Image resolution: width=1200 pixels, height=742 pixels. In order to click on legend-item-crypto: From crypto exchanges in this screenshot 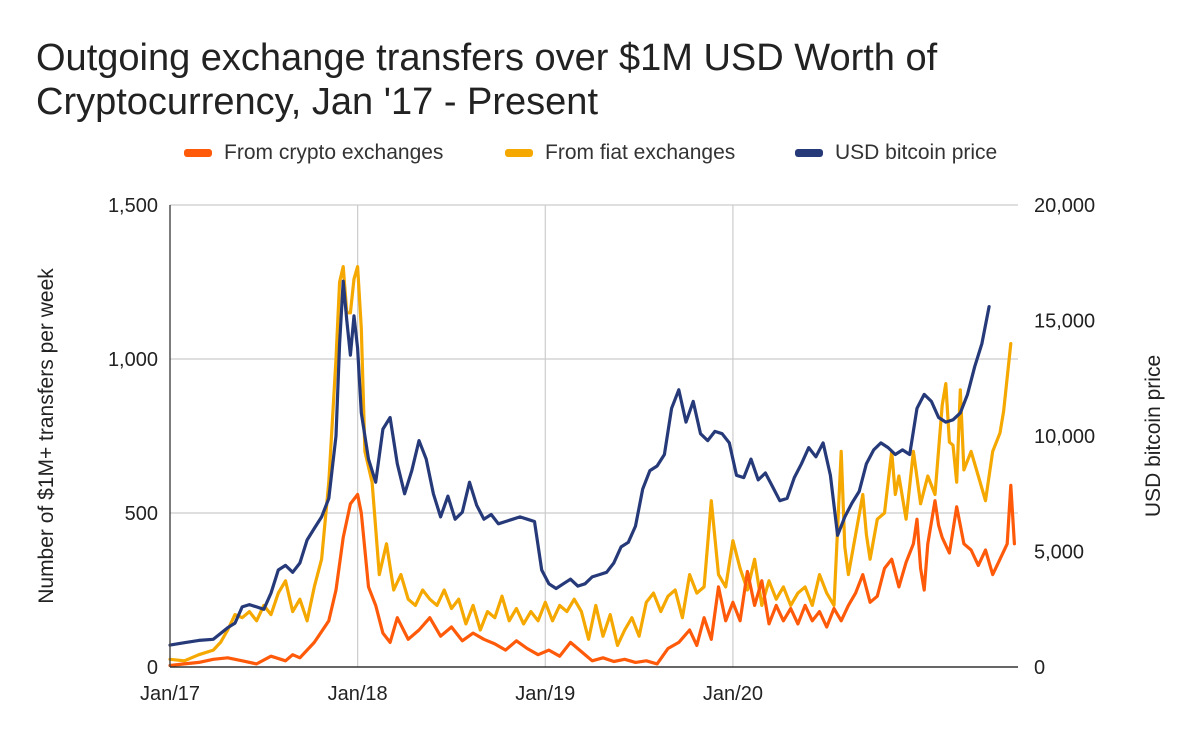, I will do `click(313, 153)`.